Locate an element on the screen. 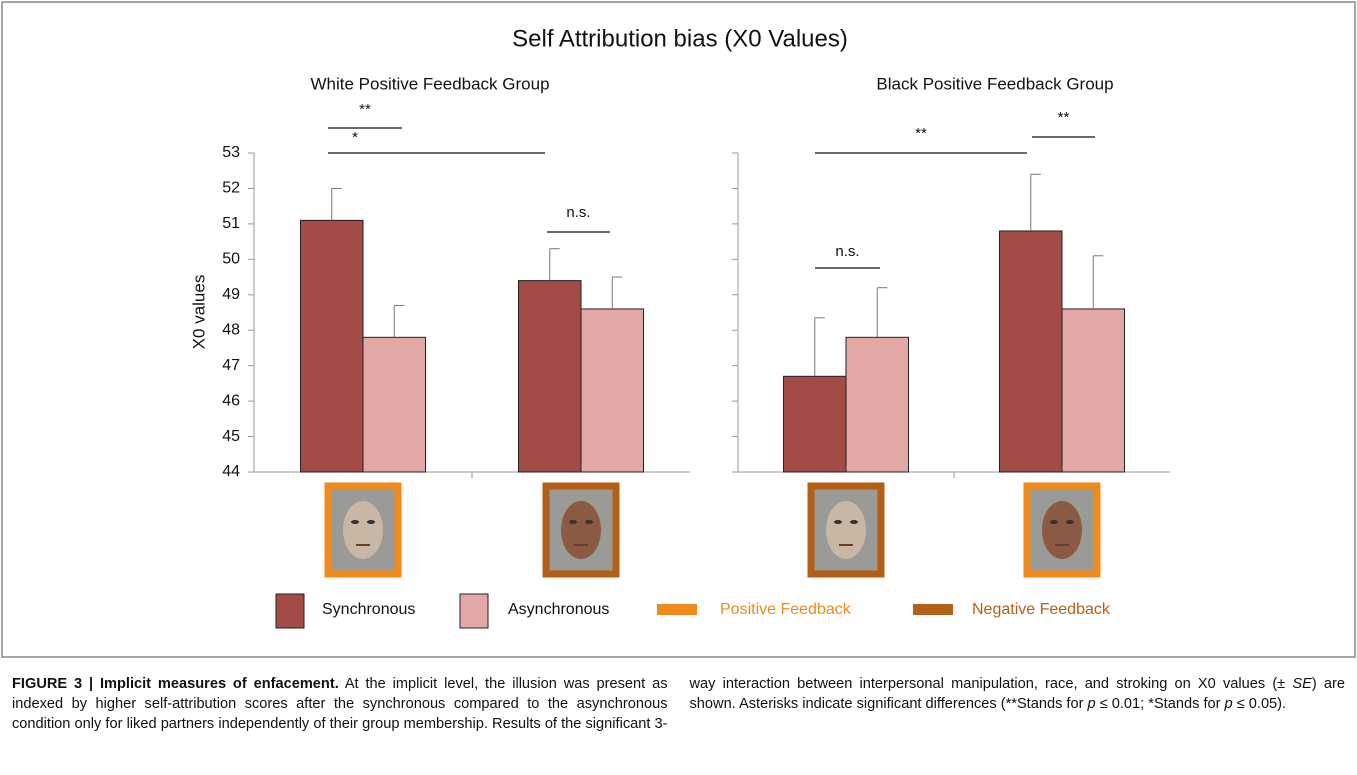 This screenshot has width=1357, height=775. y-tick-label: 51 is located at coordinates (231, 223).